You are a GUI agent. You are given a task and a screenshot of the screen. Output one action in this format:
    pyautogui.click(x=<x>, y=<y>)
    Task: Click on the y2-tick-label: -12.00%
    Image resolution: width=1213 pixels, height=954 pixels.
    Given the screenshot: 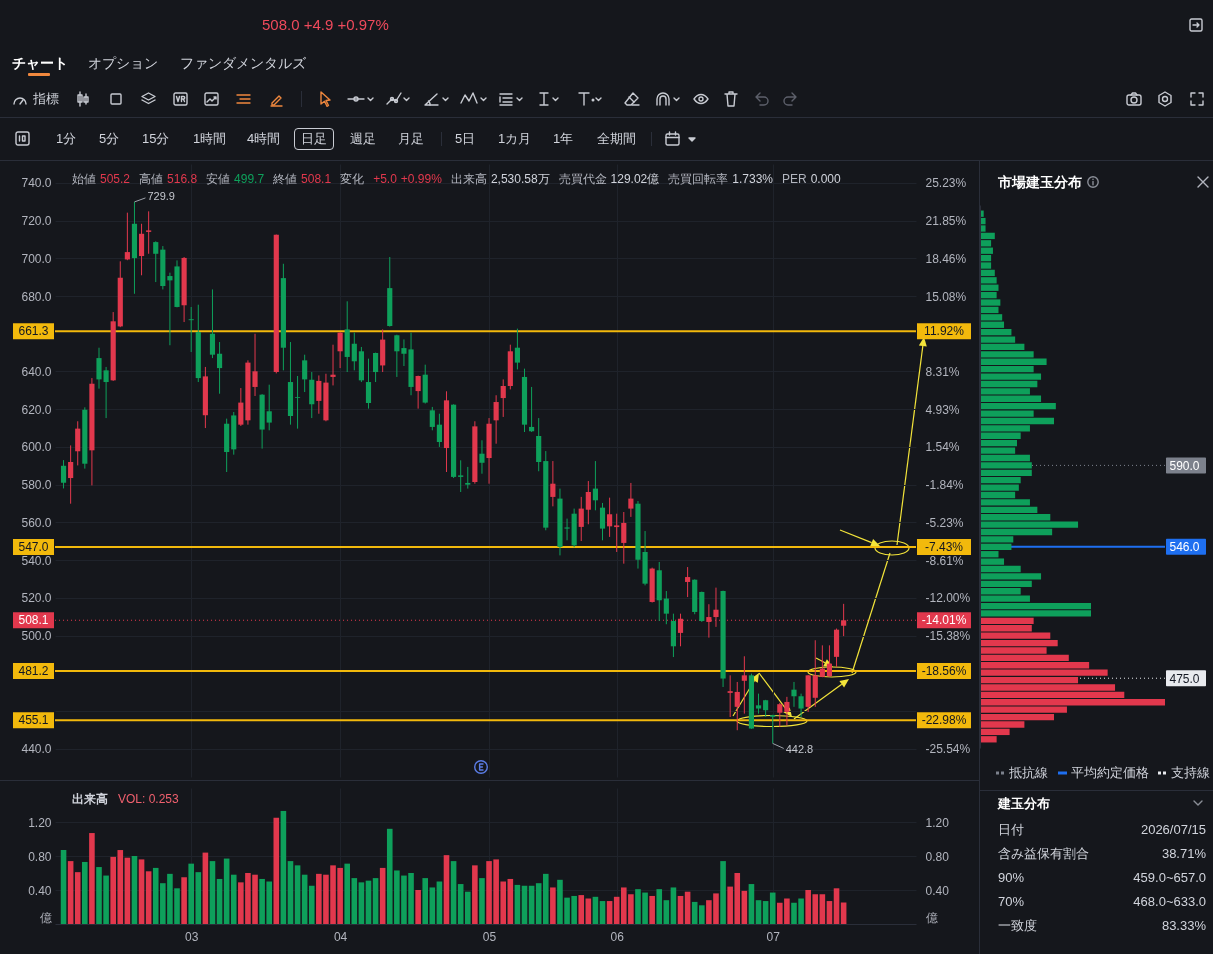 What is the action you would take?
    pyautogui.click(x=948, y=598)
    